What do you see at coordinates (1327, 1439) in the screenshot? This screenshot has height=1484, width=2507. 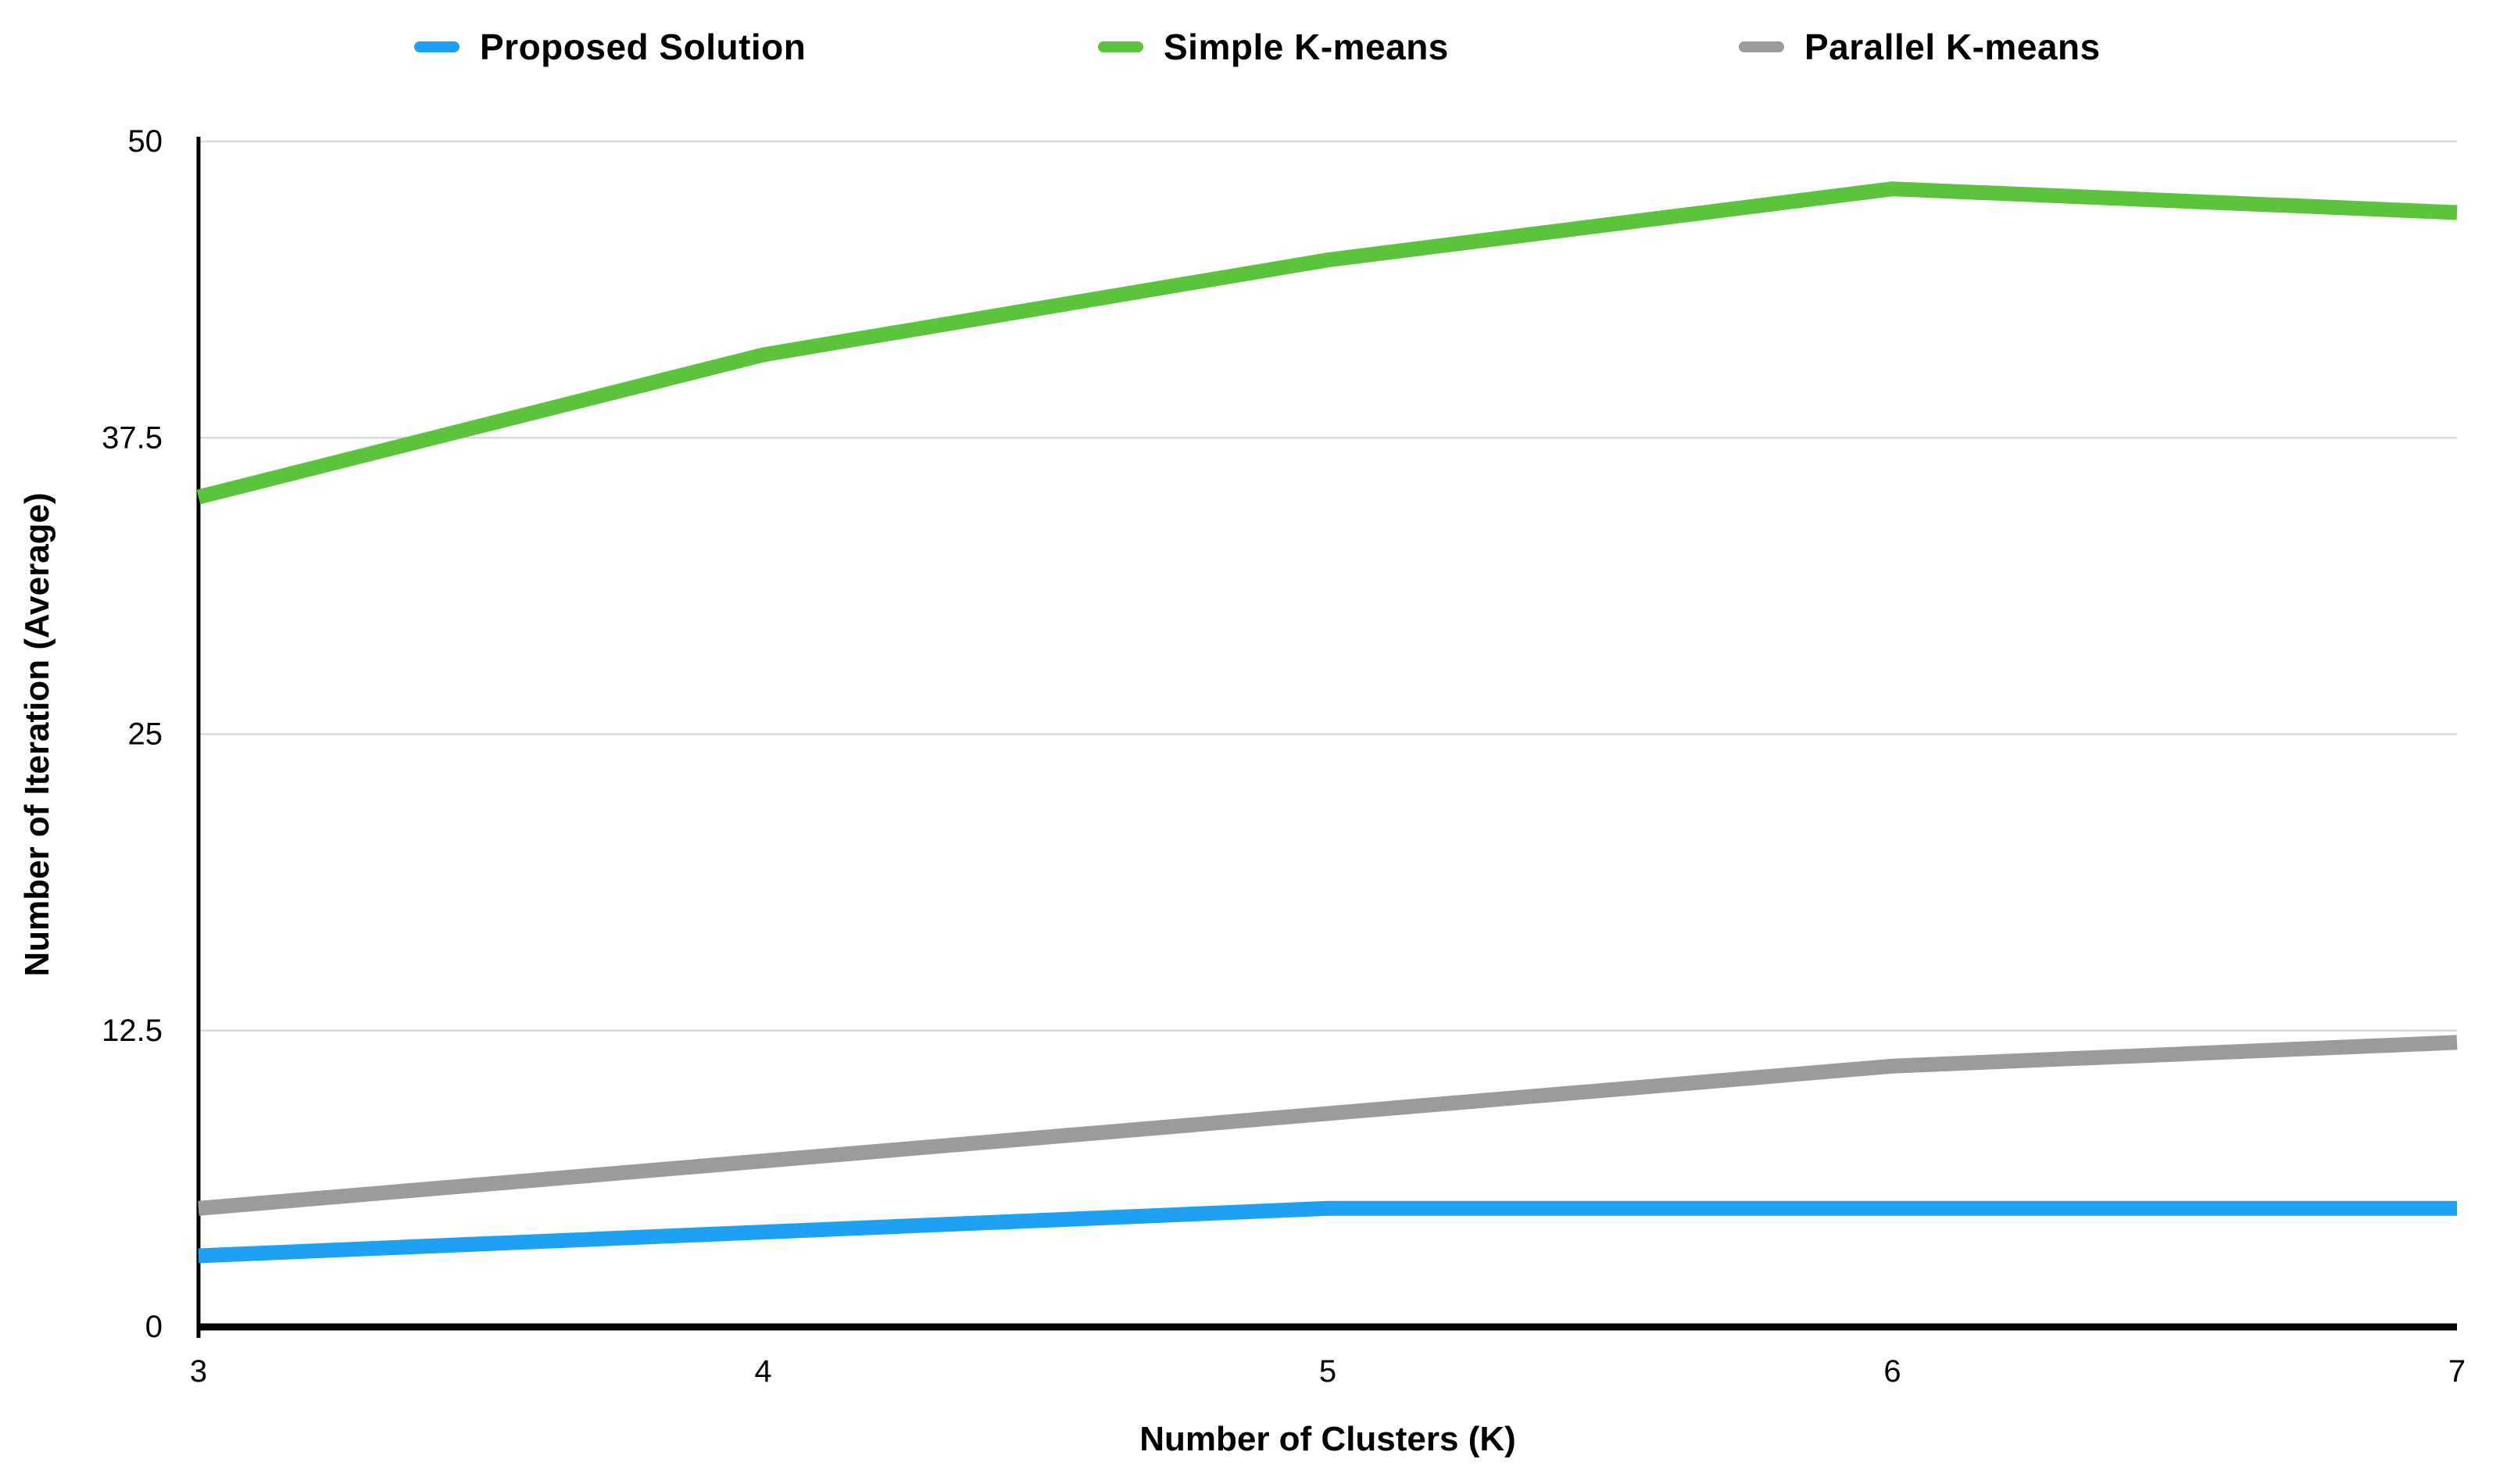 I see `x-axis-title: Number of Clusters (K)` at bounding box center [1327, 1439].